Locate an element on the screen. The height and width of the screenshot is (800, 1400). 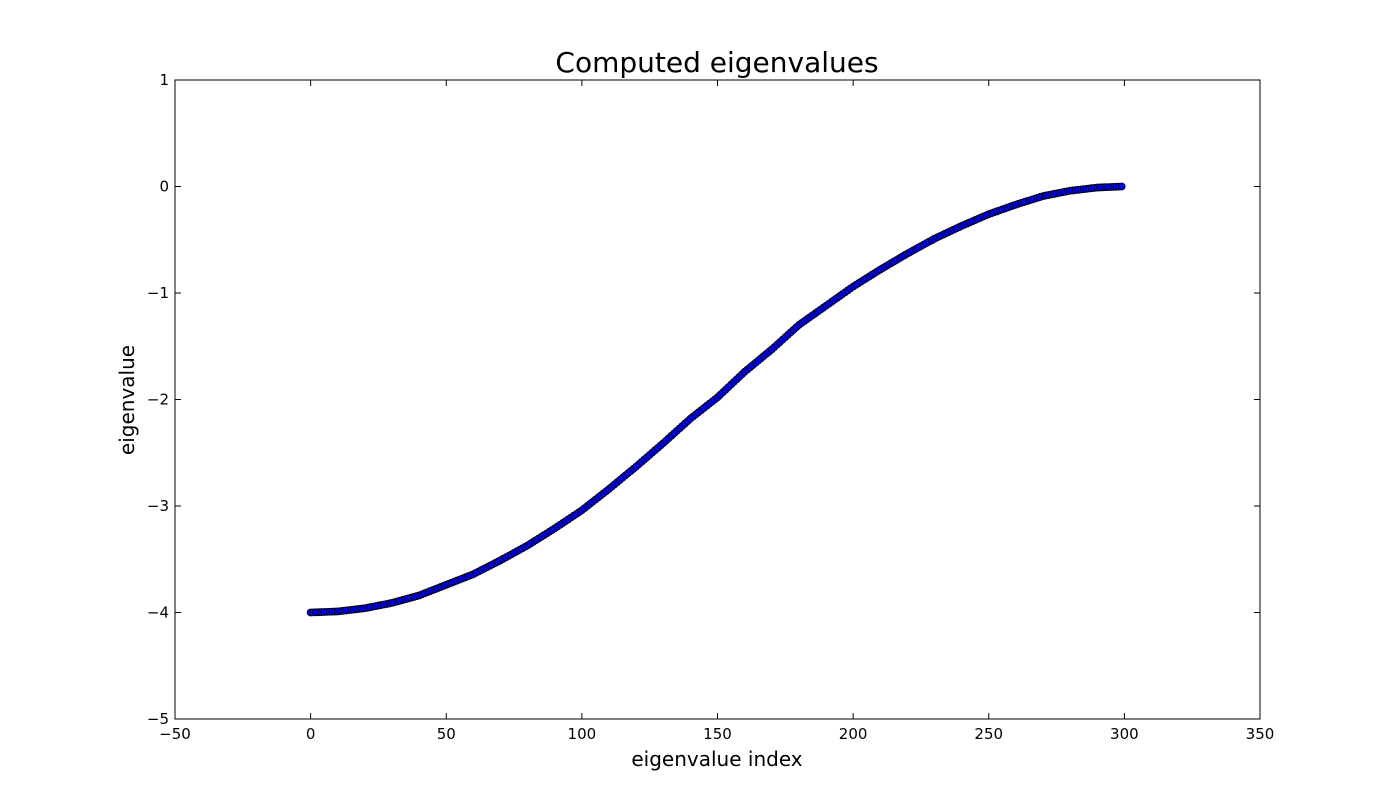
y-tick-label: −4 is located at coordinates (158, 613).